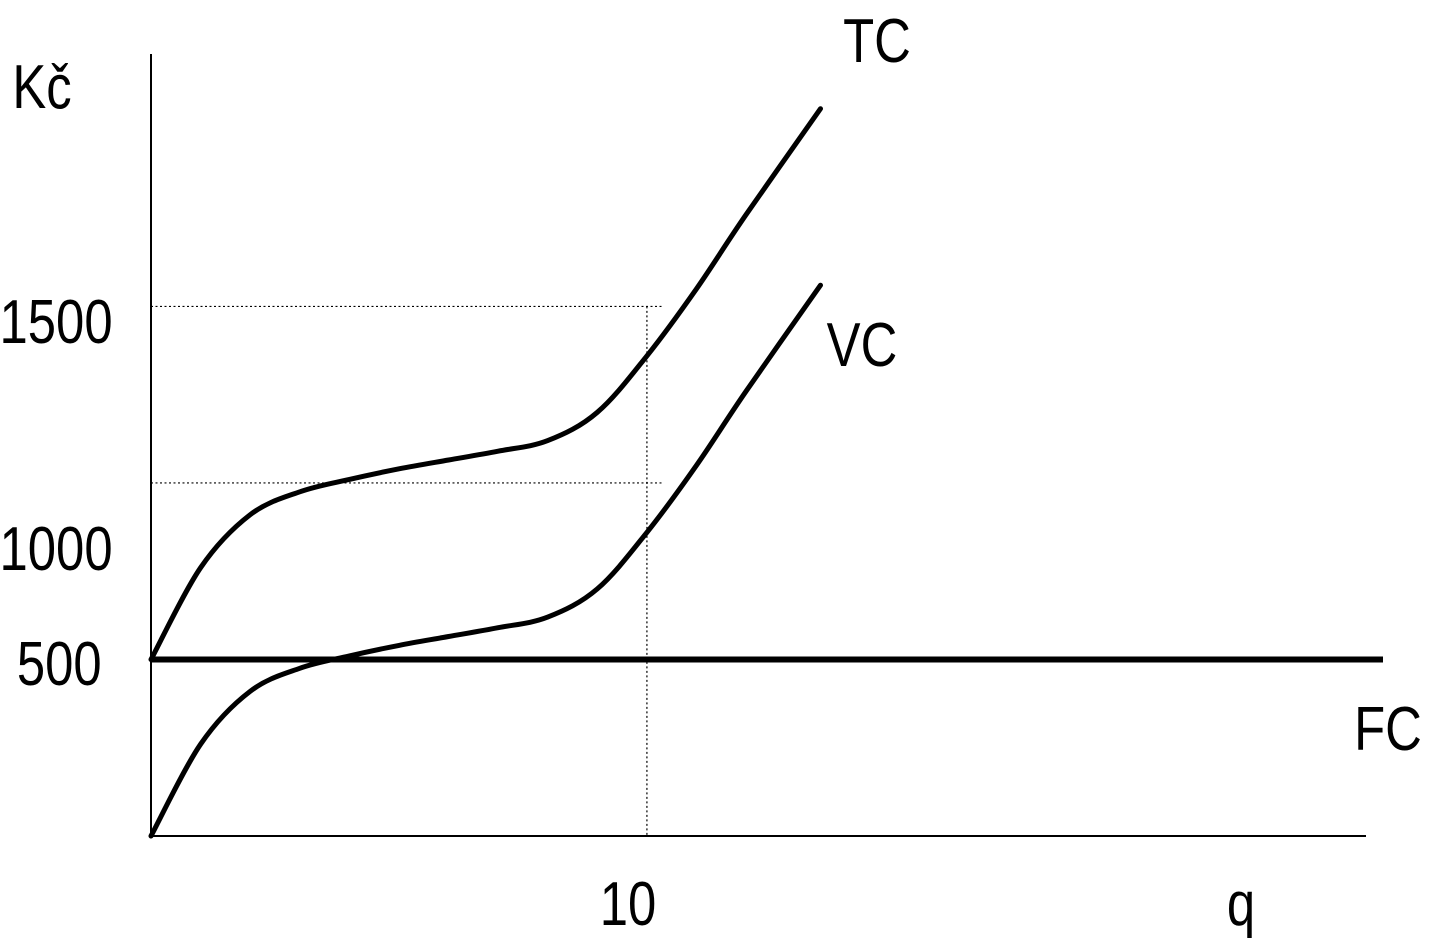 The image size is (1431, 939). Describe the element at coordinates (56, 549) in the screenshot. I see `y-tick-label-1000: 1000` at that location.